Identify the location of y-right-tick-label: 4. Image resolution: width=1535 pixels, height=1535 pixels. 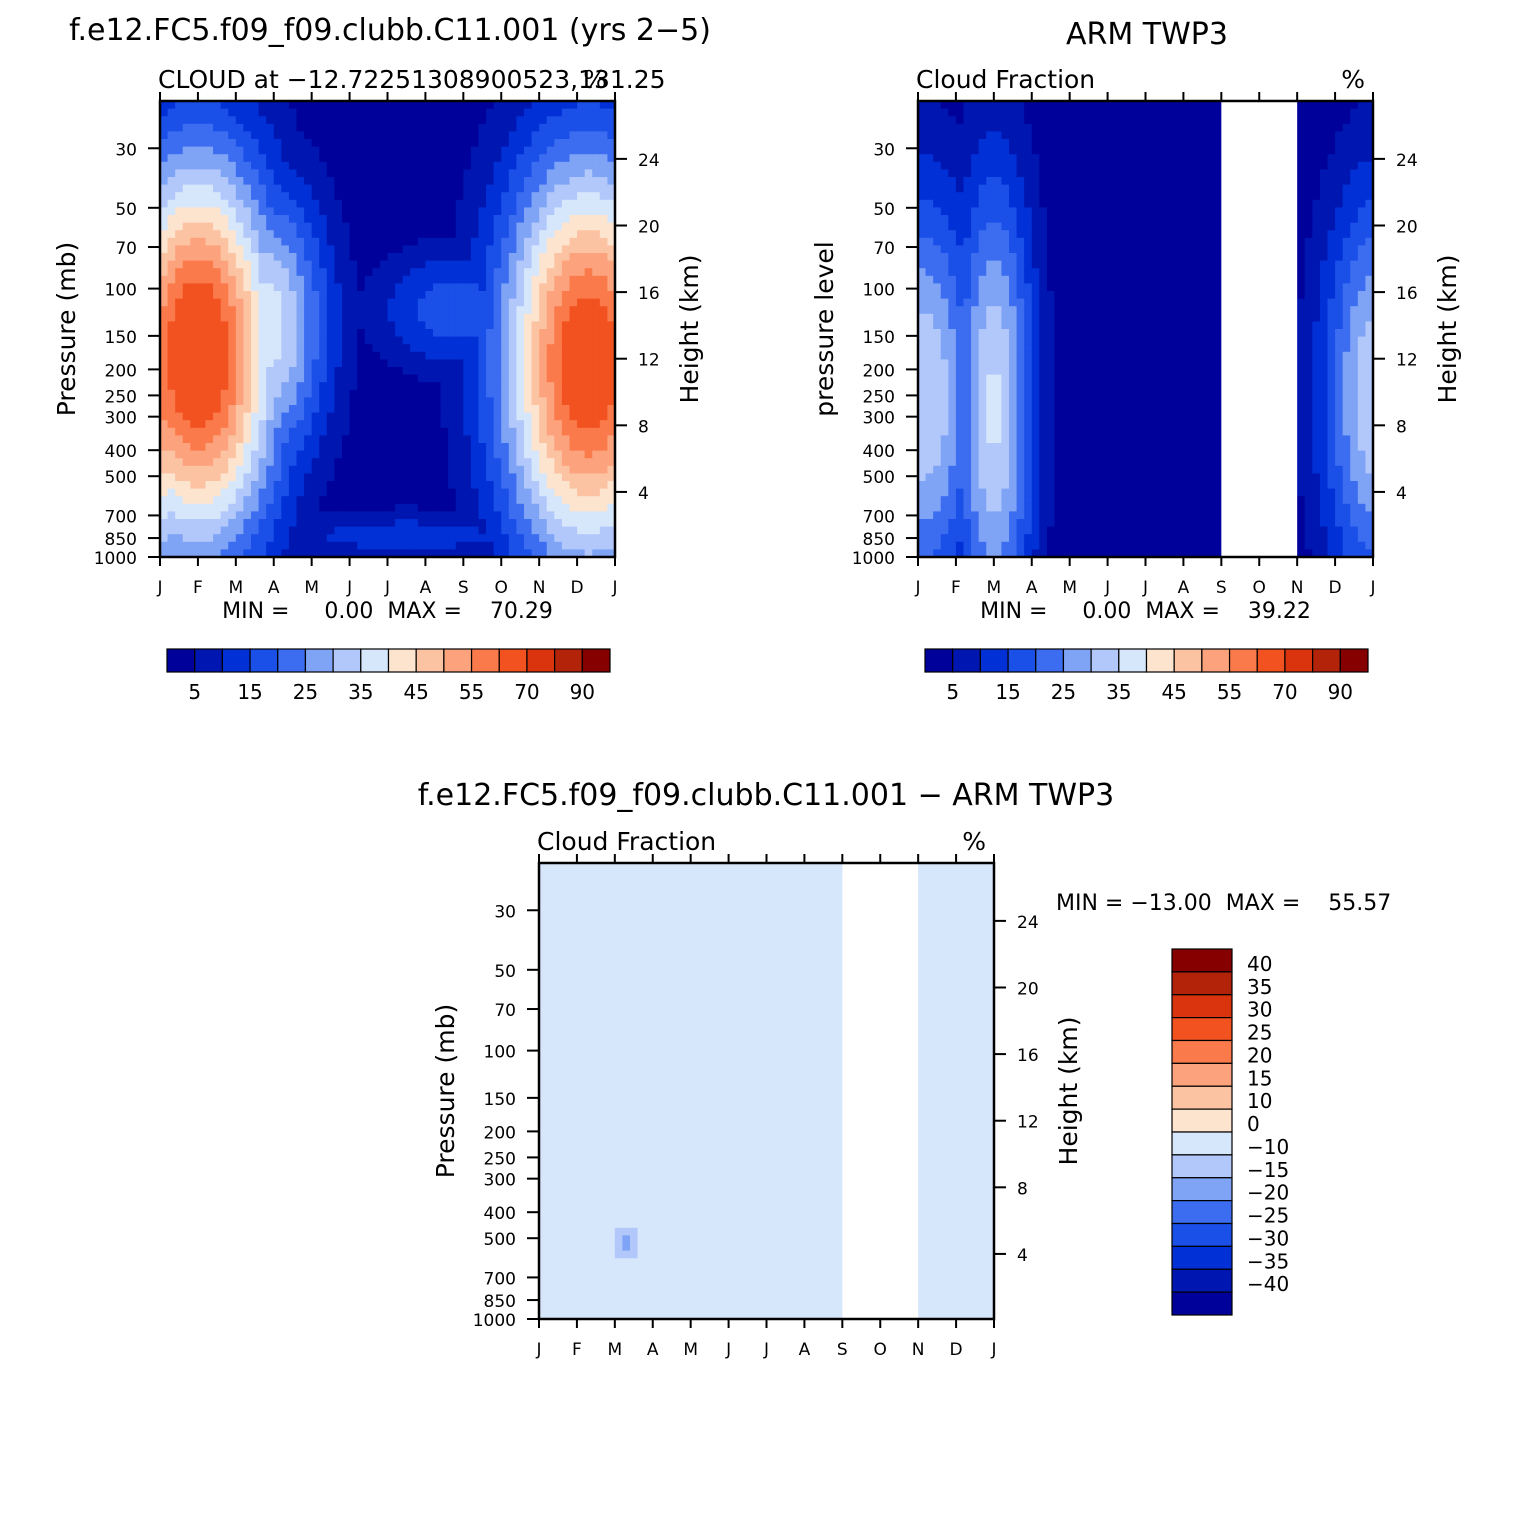
(643, 494).